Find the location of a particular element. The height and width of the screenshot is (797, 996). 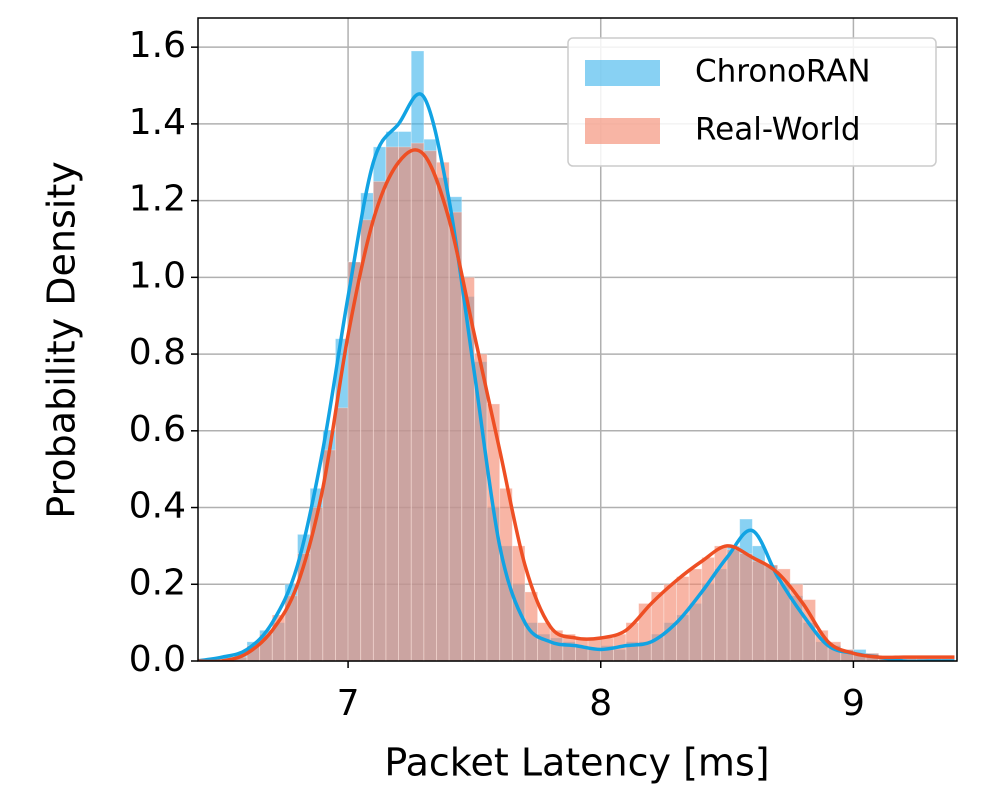

y-tick-label: 0.6 is located at coordinates (157, 429).